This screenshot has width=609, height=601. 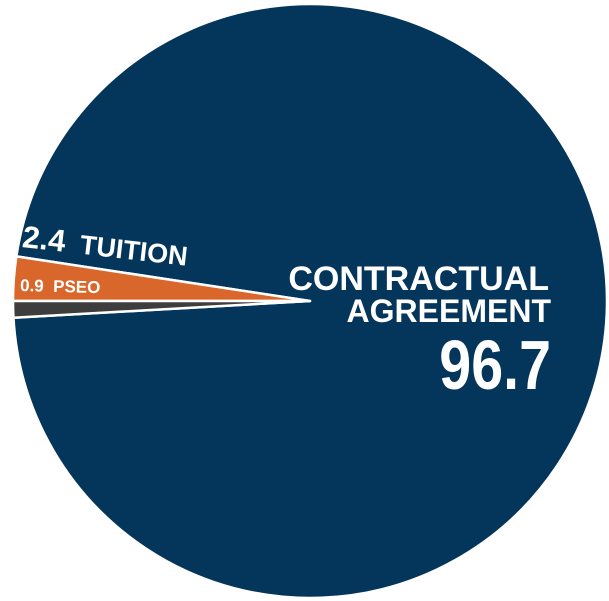 I want to click on slice-label-contractual-line1: CONTRACTUAL, so click(x=418, y=279).